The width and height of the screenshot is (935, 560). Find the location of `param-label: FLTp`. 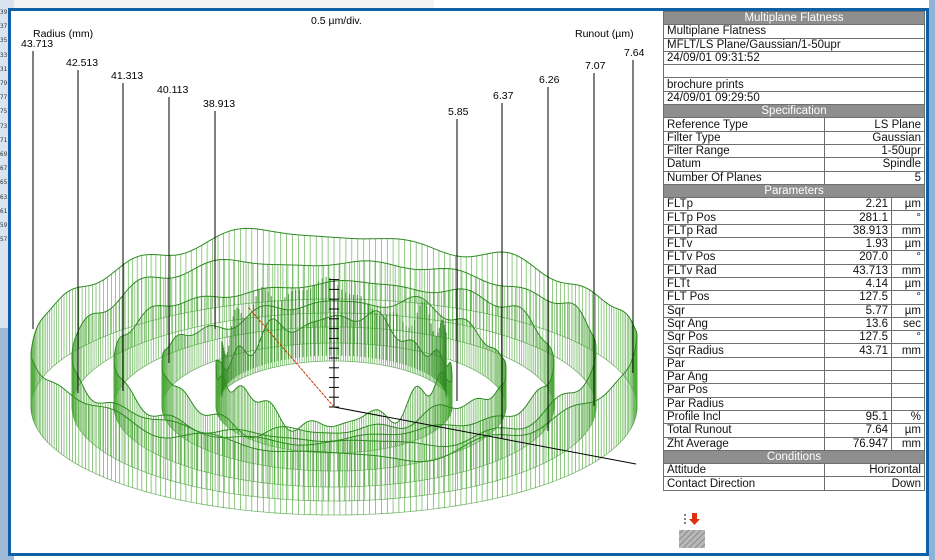

param-label: FLTp is located at coordinates (744, 204).